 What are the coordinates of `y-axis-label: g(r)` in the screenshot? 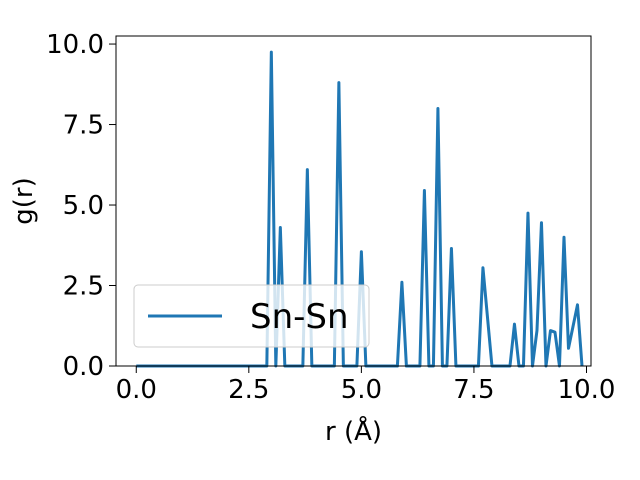 It's located at (24, 200).